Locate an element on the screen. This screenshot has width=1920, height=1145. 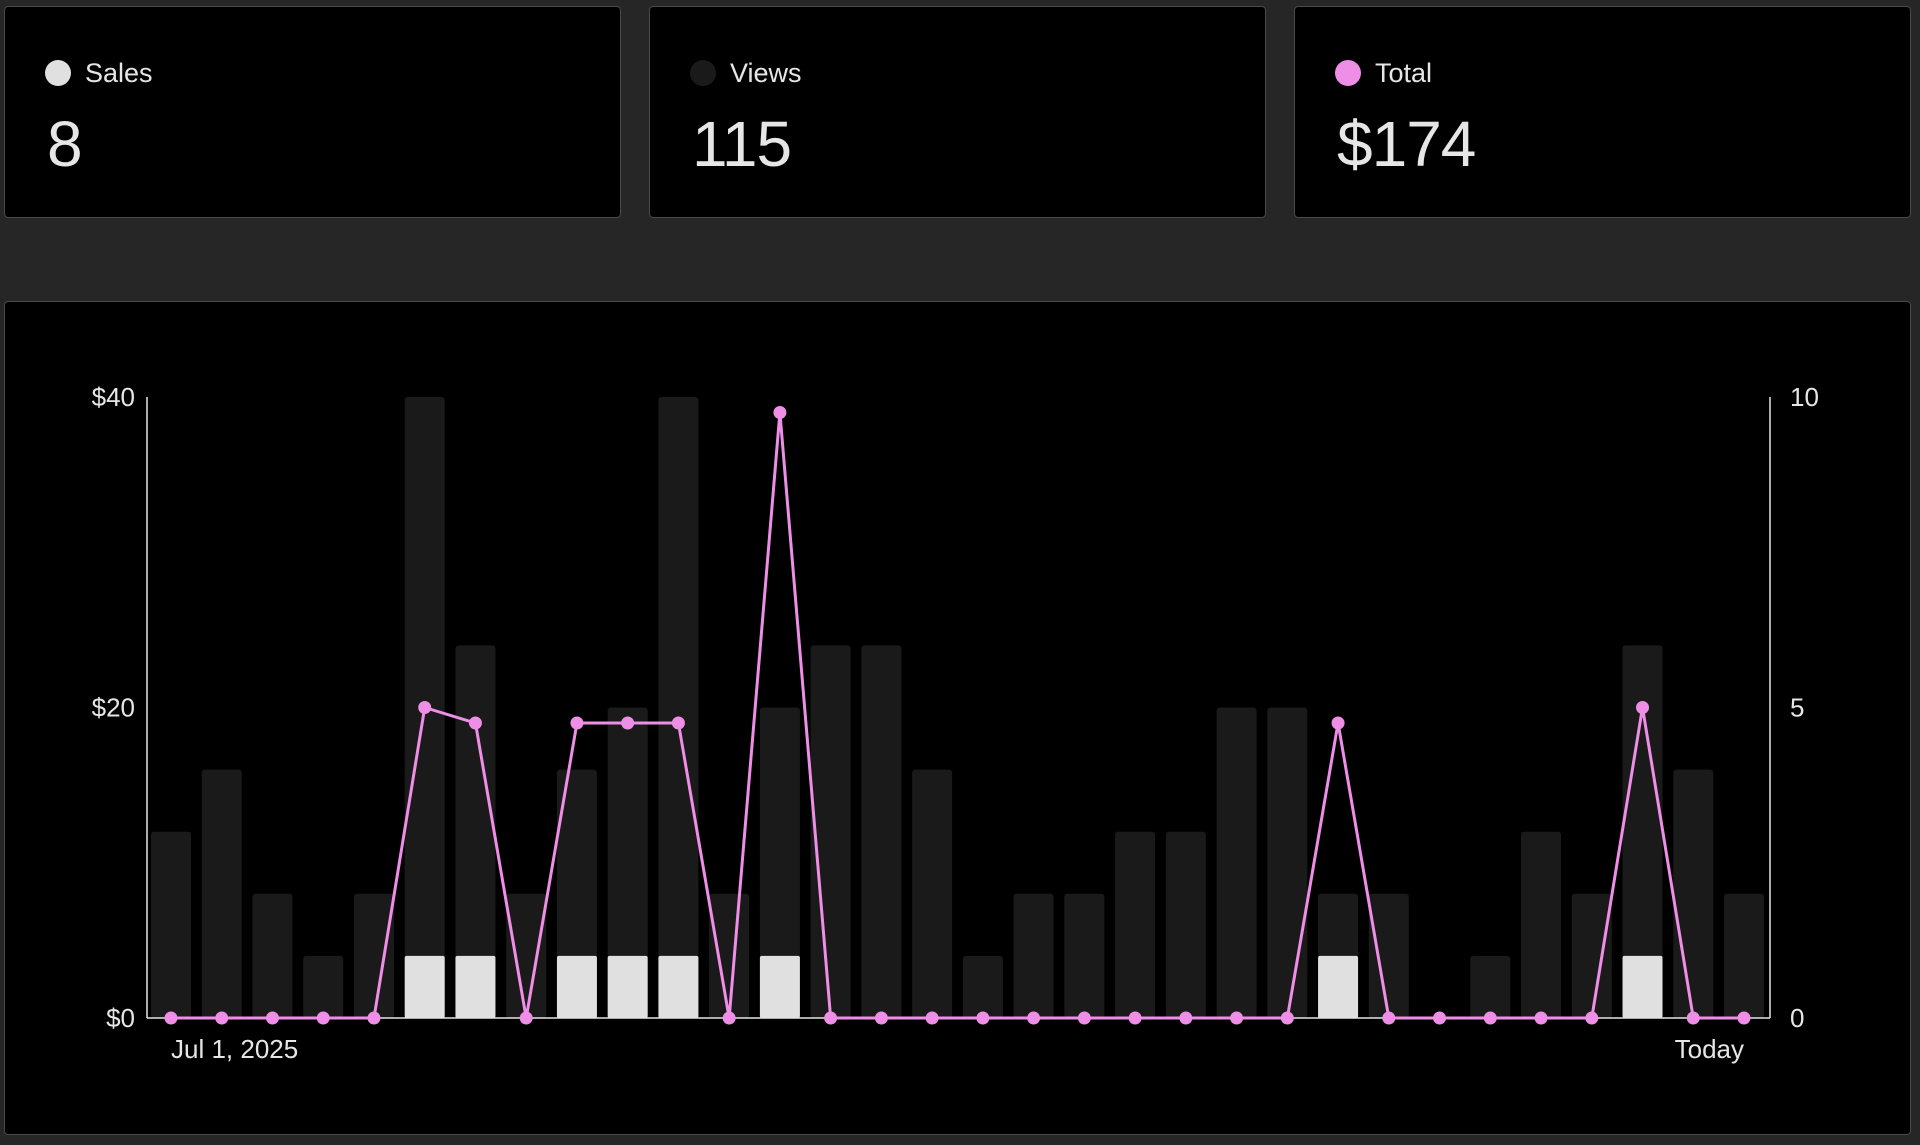
right-tick-label: 10 is located at coordinates (1804, 397).